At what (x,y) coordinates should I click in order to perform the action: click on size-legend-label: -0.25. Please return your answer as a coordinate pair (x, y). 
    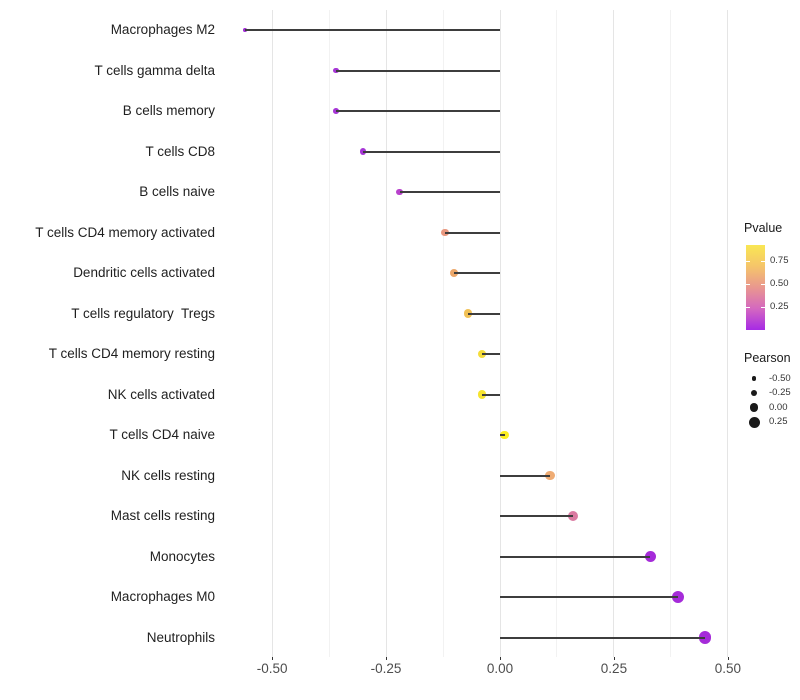
    Looking at the image, I should click on (780, 392).